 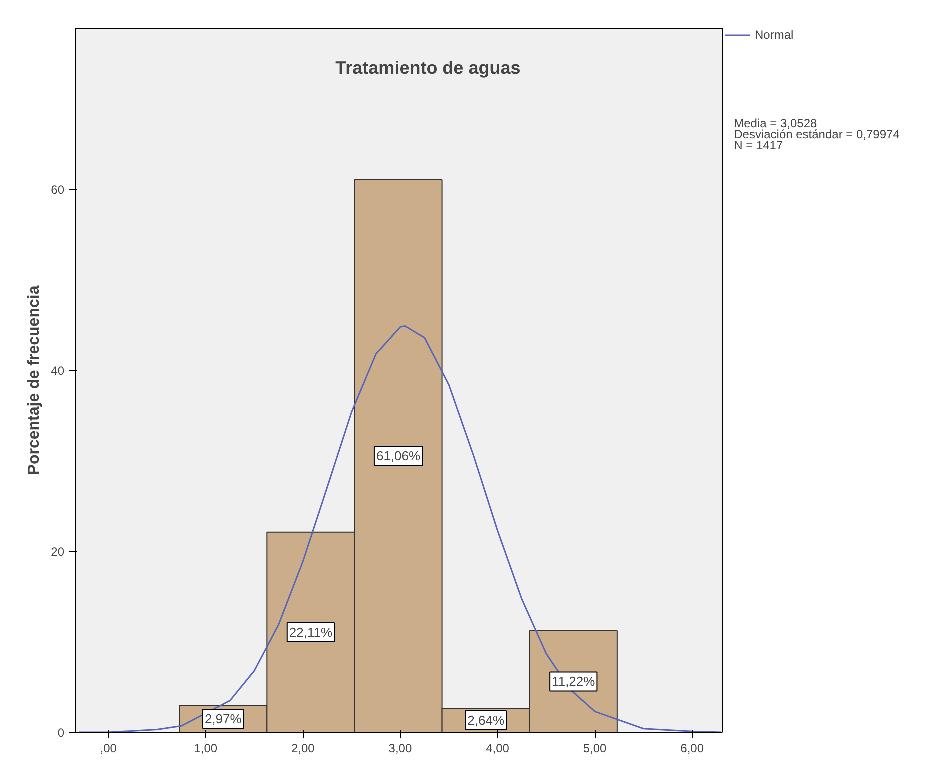 What do you see at coordinates (58, 190) in the screenshot?
I see `y-tick-label: 60` at bounding box center [58, 190].